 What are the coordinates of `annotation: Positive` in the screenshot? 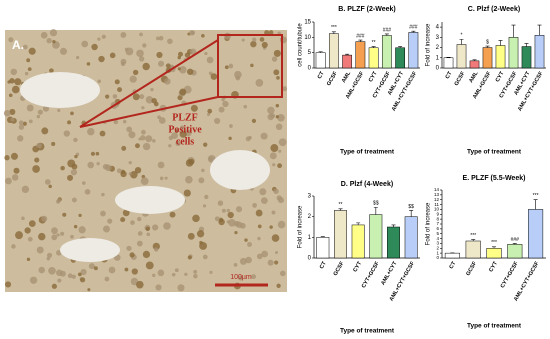 It's located at (185, 129).